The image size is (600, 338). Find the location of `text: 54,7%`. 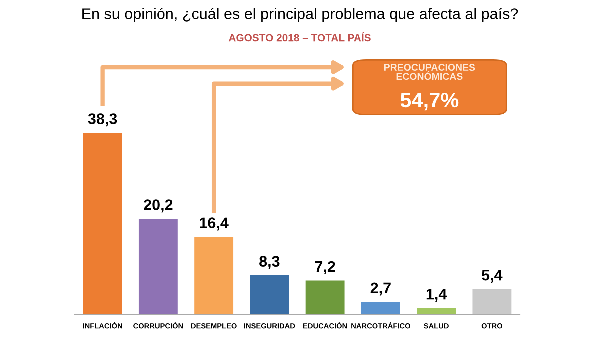

text: 54,7% is located at coordinates (429, 101).